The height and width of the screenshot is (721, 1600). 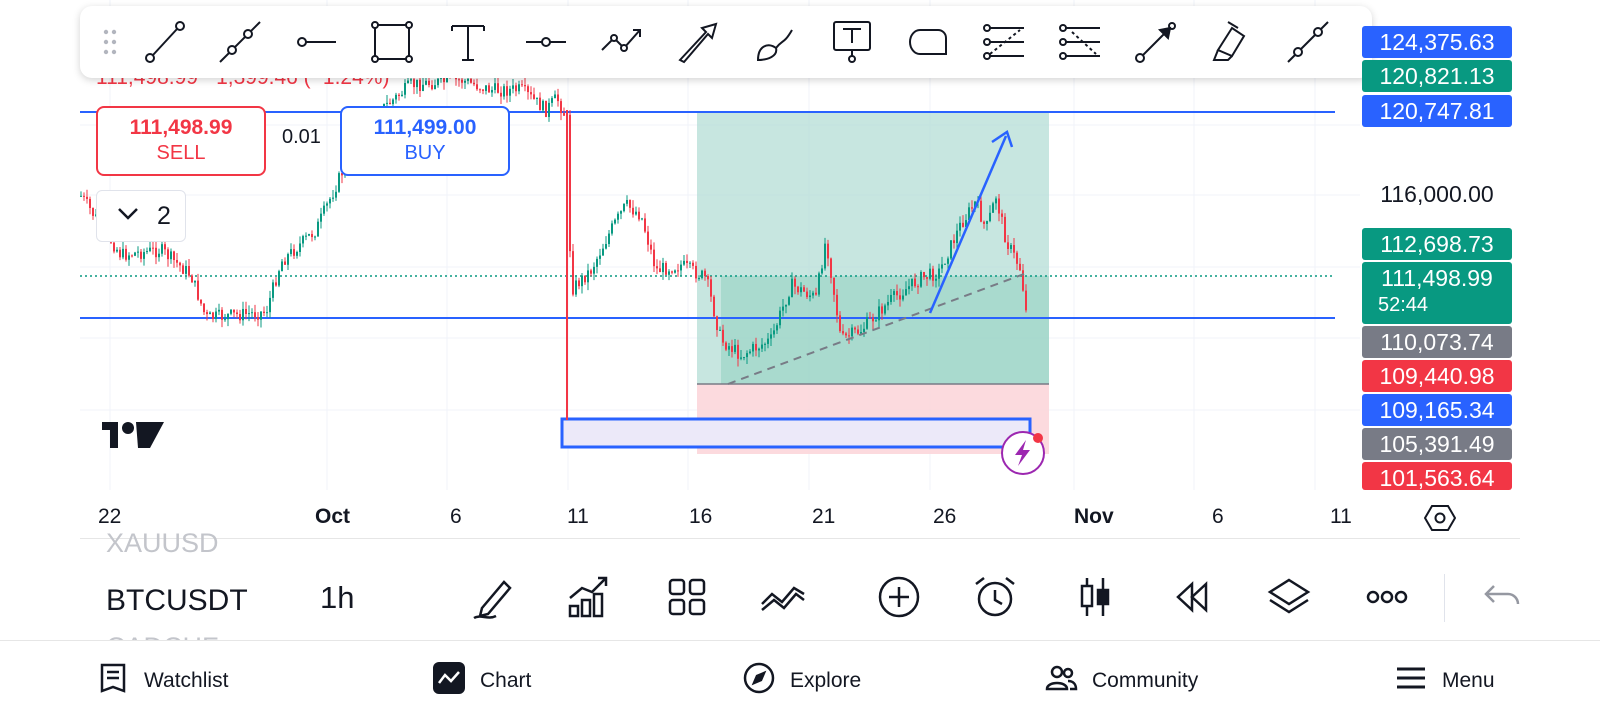 What do you see at coordinates (928, 42) in the screenshot?
I see `callout-icon` at bounding box center [928, 42].